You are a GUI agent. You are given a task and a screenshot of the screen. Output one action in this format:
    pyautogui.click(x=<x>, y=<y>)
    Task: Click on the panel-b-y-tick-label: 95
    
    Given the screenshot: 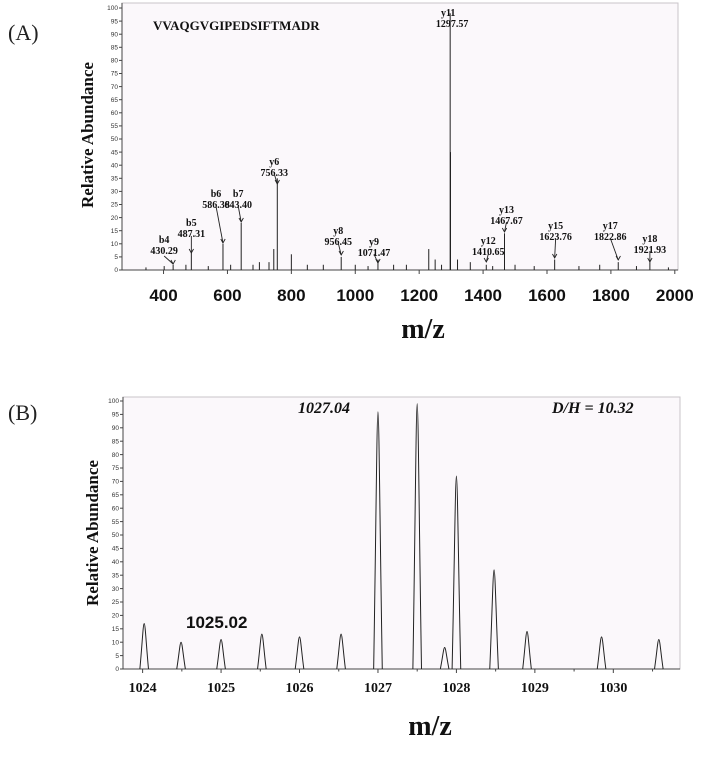 What is the action you would take?
    pyautogui.click(x=116, y=415)
    